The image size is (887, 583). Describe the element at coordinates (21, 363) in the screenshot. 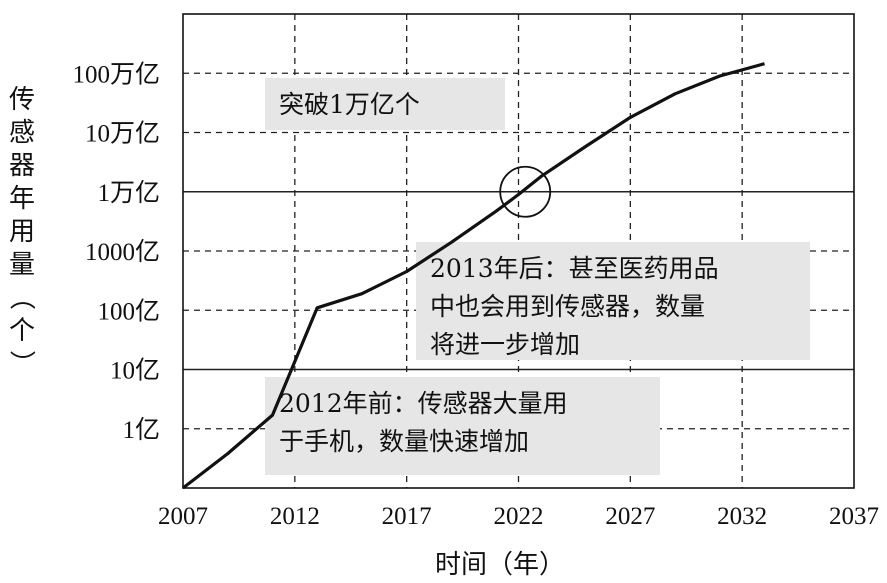

I see `y-axis-title-char: ）` at that location.